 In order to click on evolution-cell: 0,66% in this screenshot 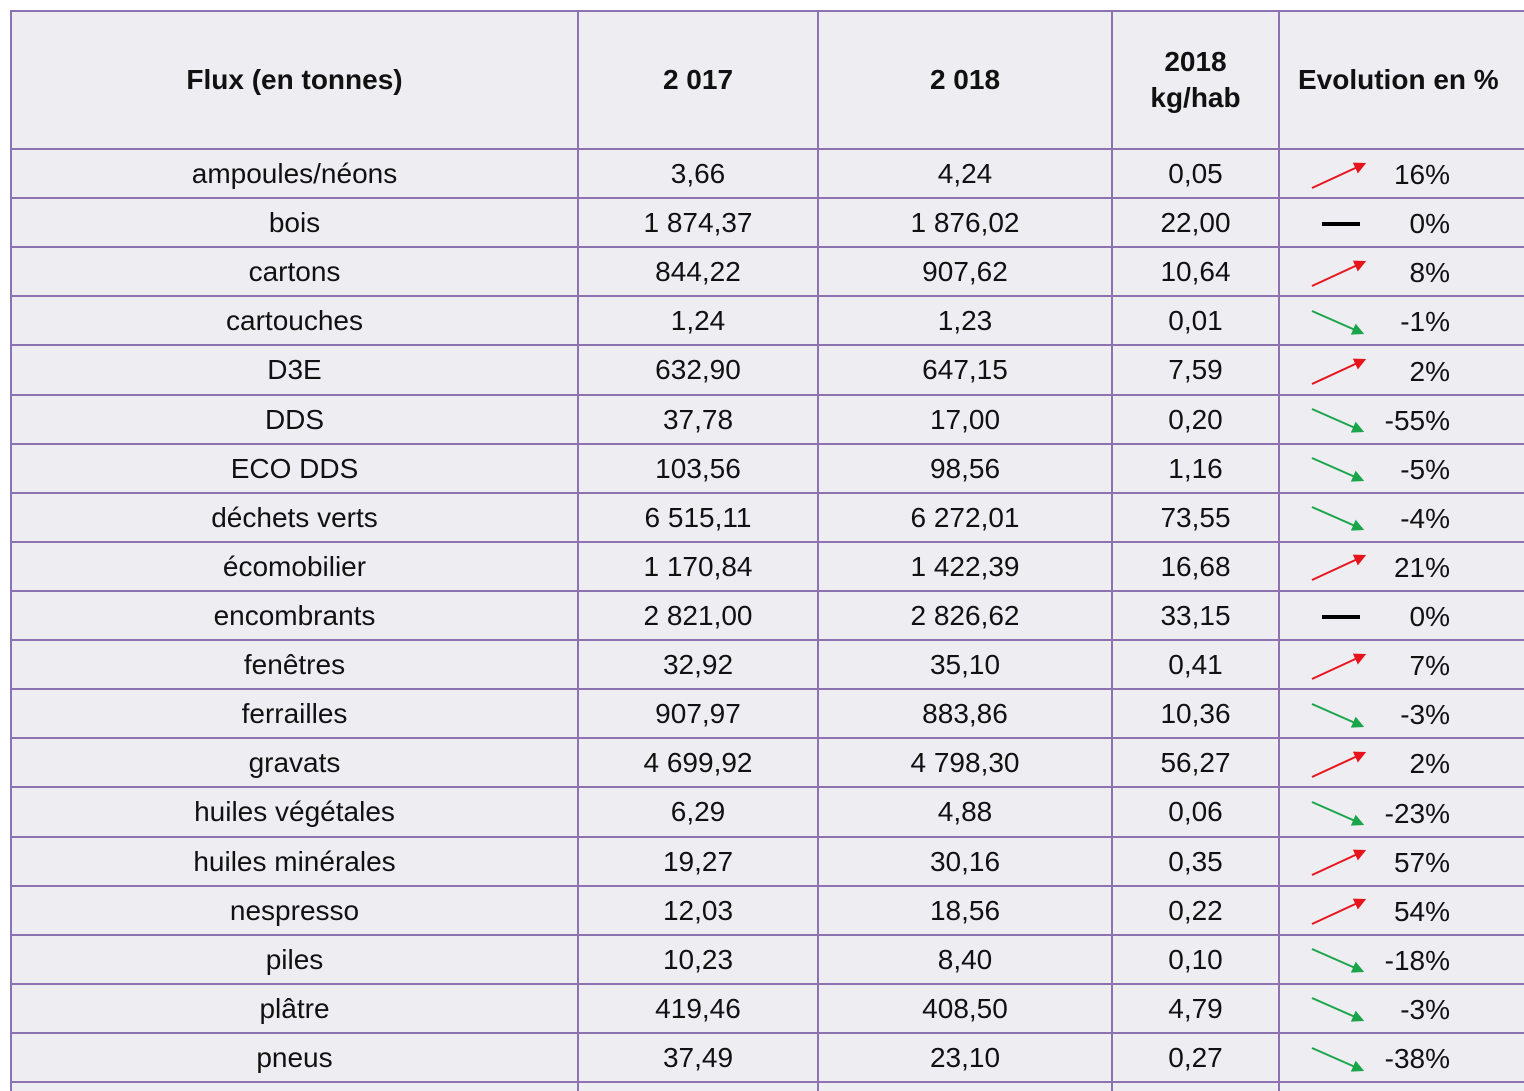, I will do `click(1401, 1086)`.